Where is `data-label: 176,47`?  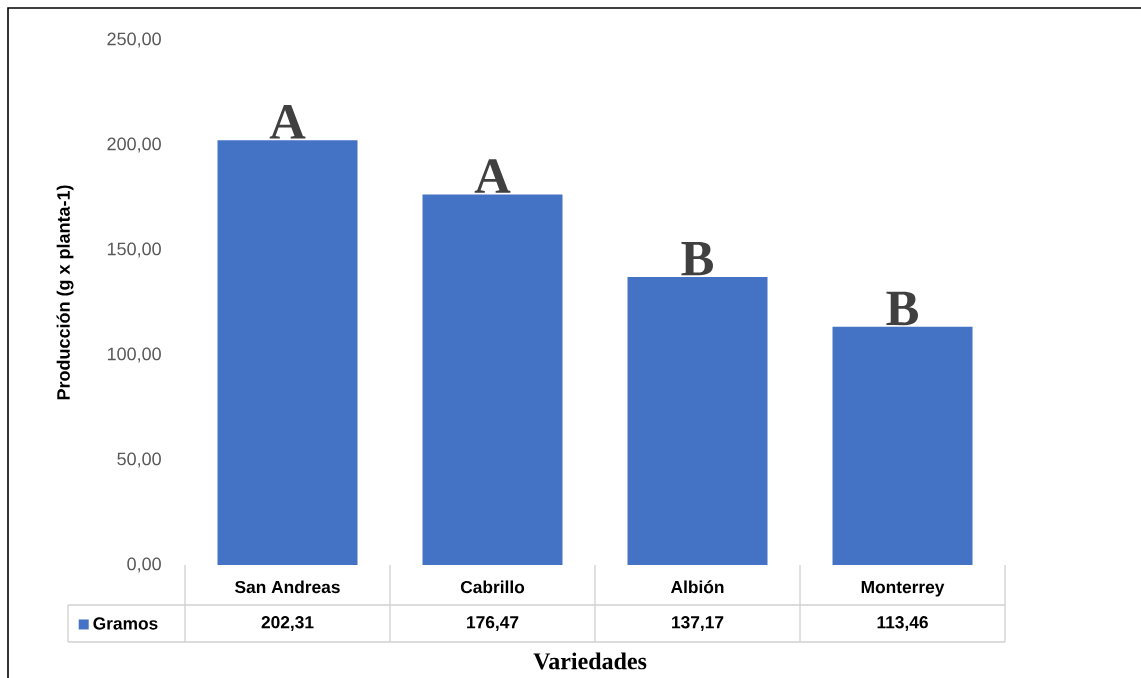
data-label: 176,47 is located at coordinates (493, 623).